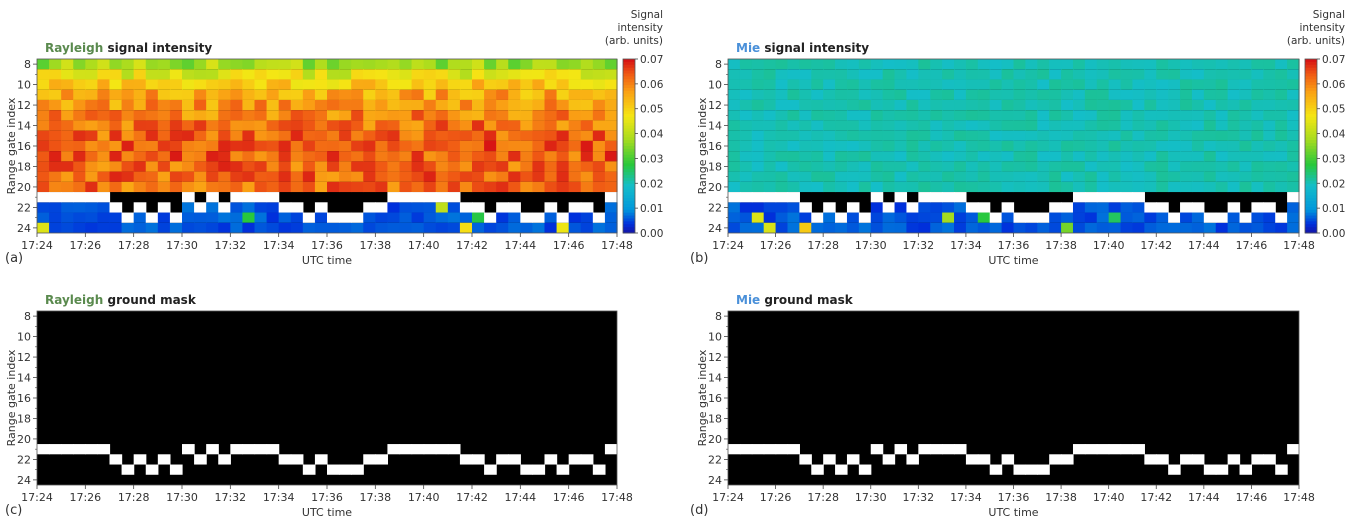 This screenshot has width=1355, height=520. What do you see at coordinates (1334, 135) in the screenshot?
I see `colorbar-tick-label: 0.04` at bounding box center [1334, 135].